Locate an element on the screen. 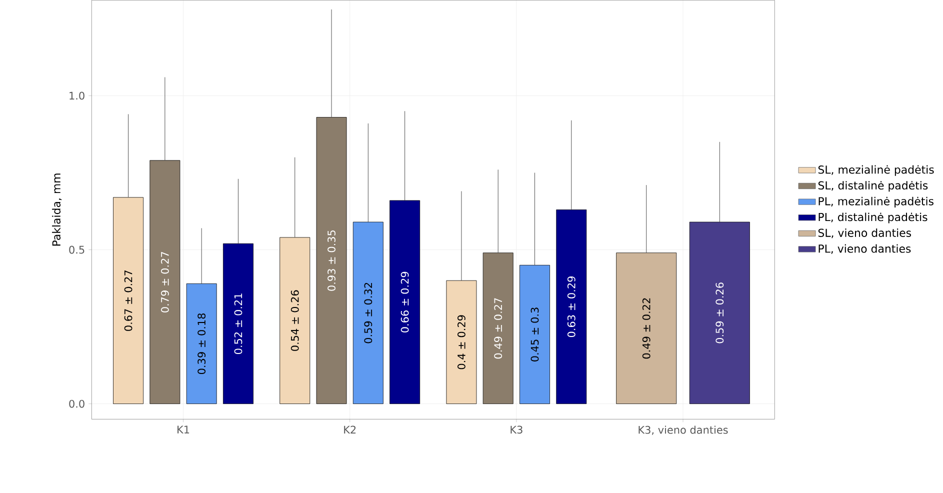  data-label: 0.79 ± 0.27 is located at coordinates (164, 282).